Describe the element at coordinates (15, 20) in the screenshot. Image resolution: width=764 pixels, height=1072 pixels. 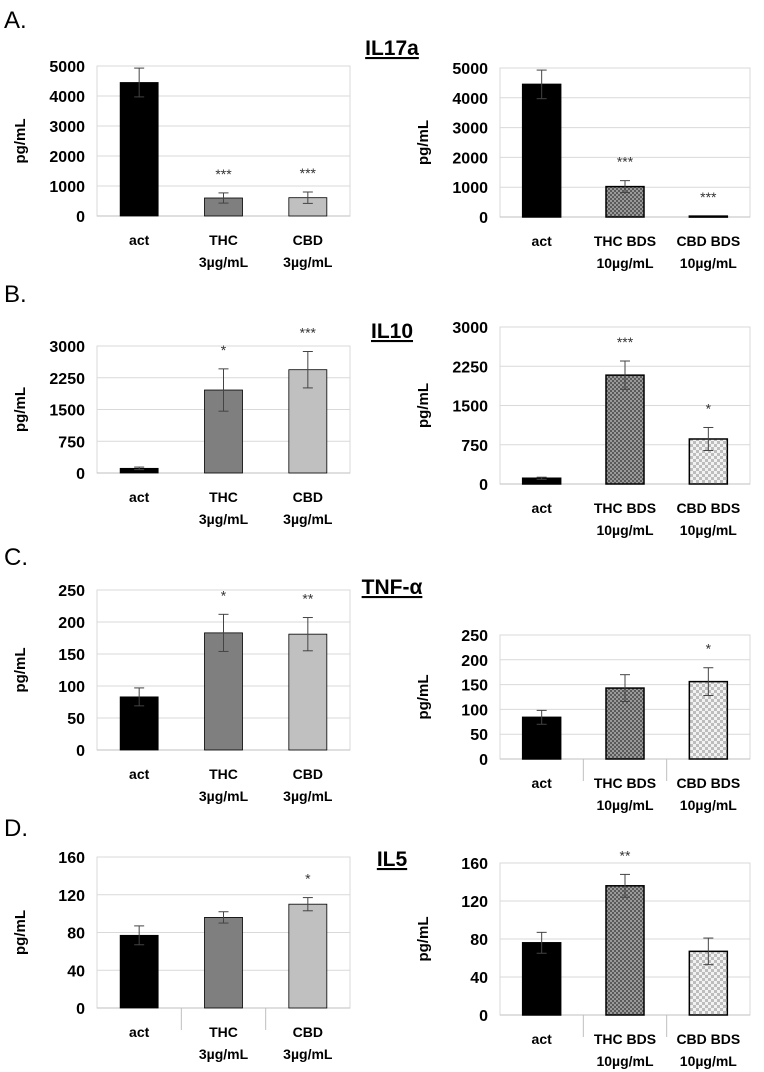
I see `panel-label-a: A.` at that location.